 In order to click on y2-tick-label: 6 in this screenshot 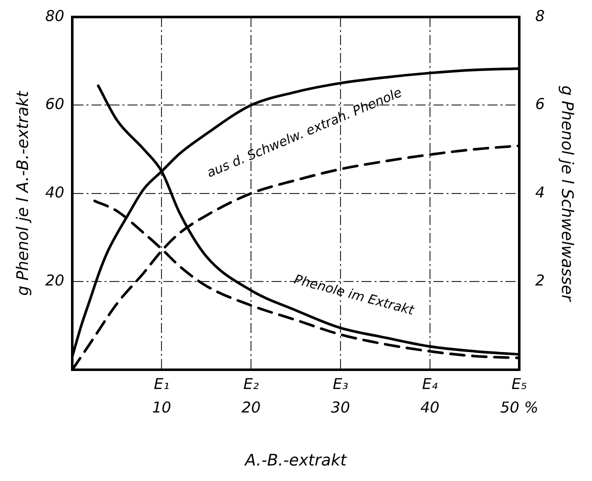, I will do `click(540, 104)`.